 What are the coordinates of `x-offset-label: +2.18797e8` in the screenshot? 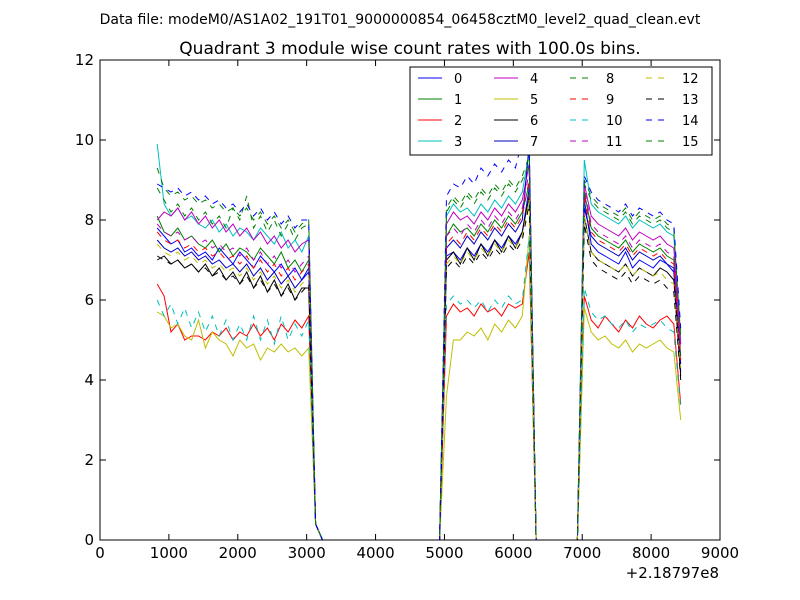 It's located at (672, 573).